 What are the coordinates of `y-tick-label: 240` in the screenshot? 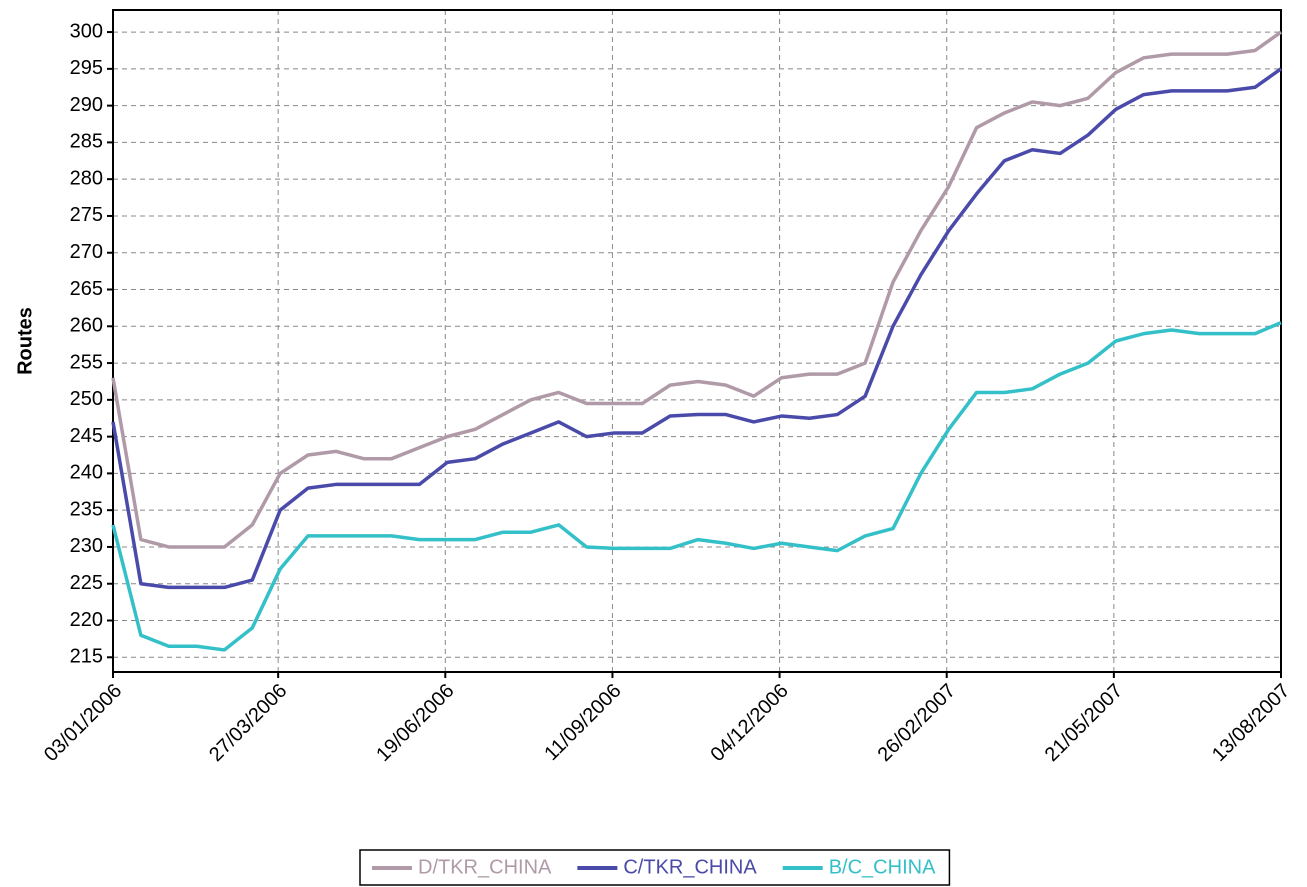 It's located at (86, 473).